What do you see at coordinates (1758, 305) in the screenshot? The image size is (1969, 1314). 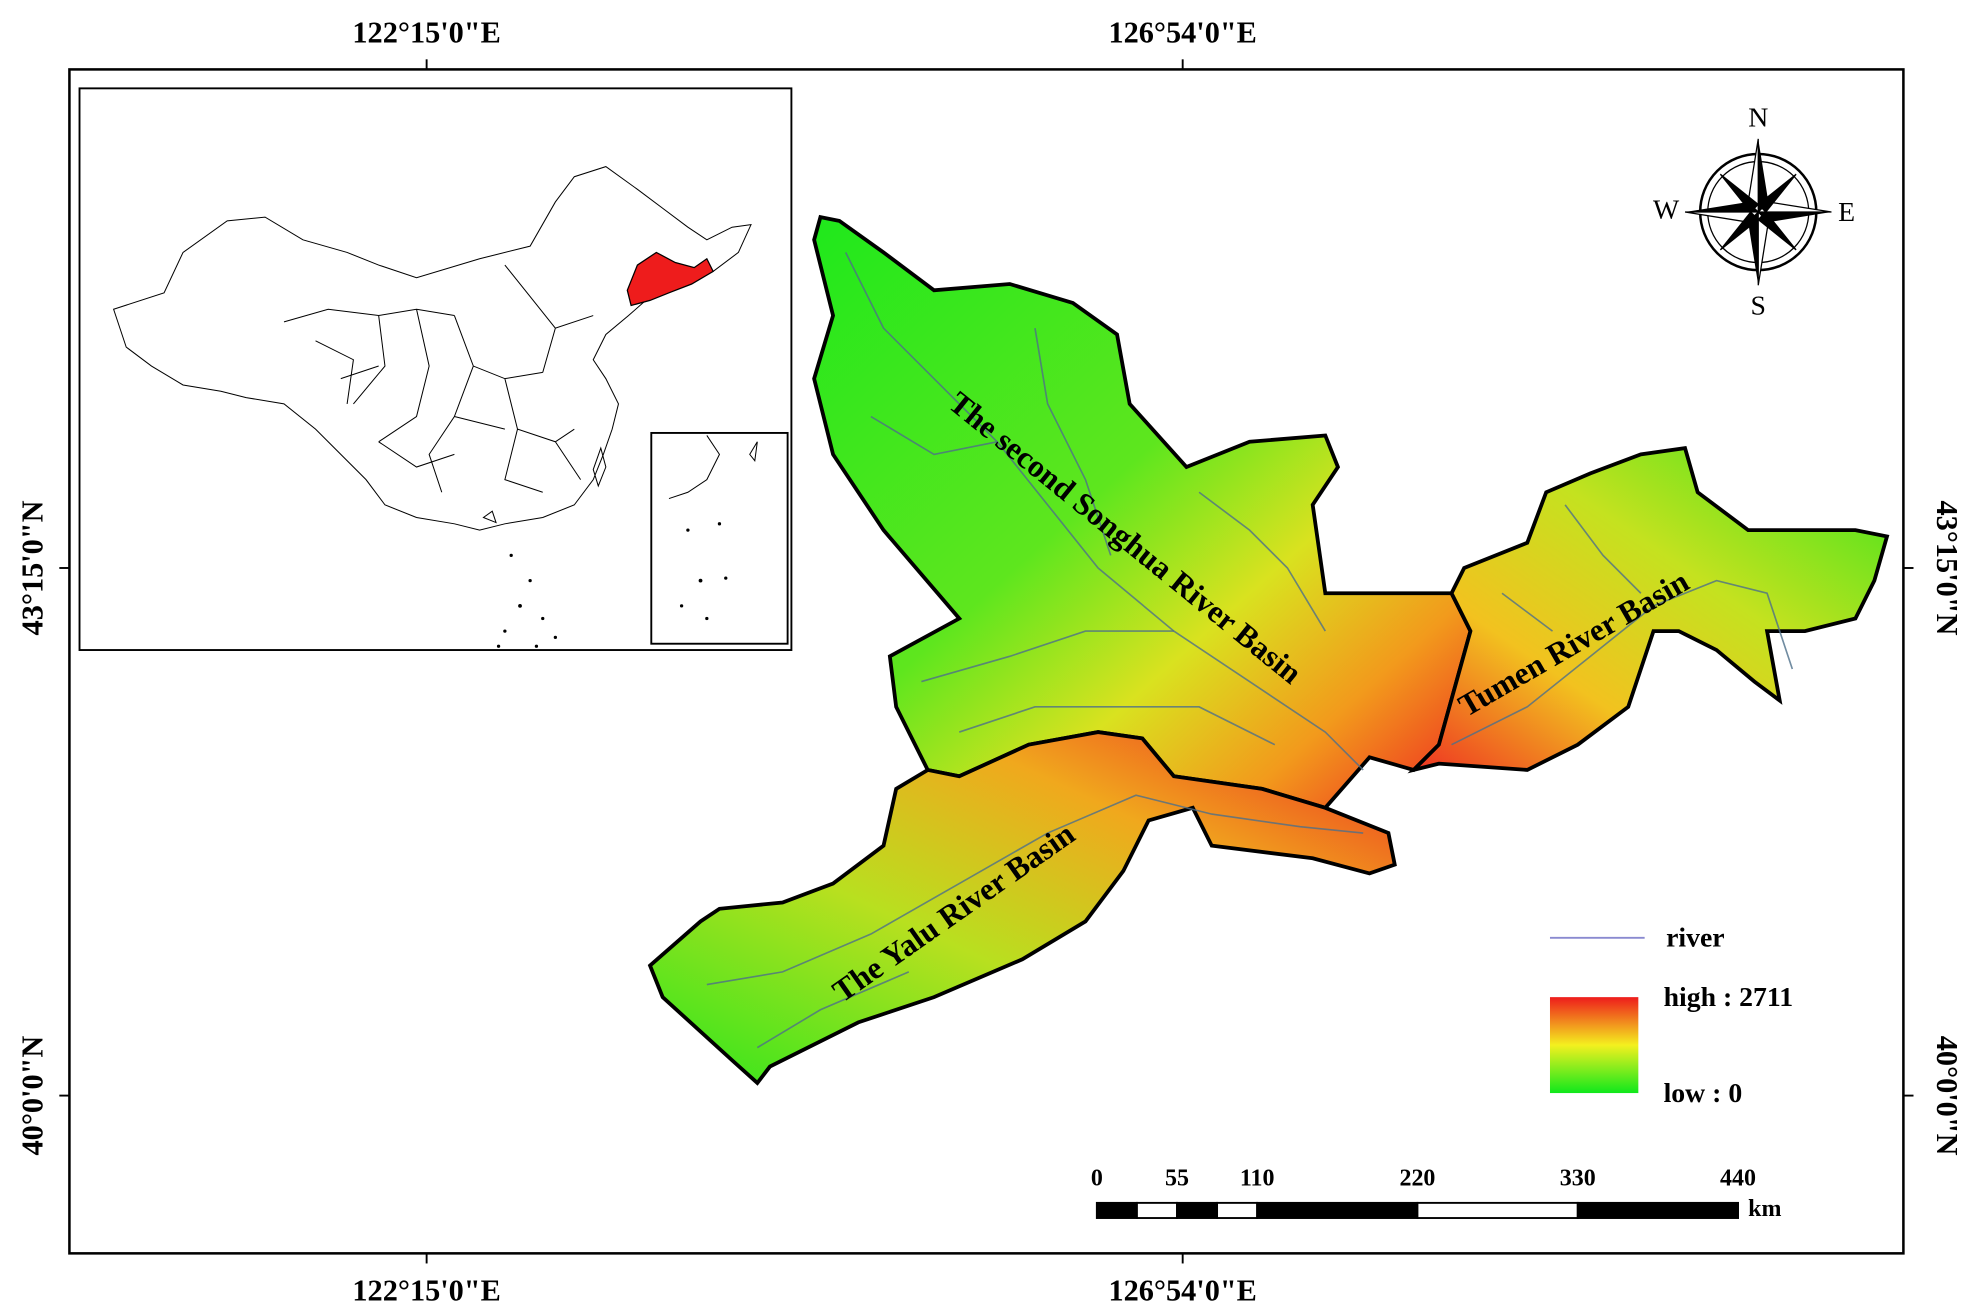 I see `compass-label: S` at bounding box center [1758, 305].